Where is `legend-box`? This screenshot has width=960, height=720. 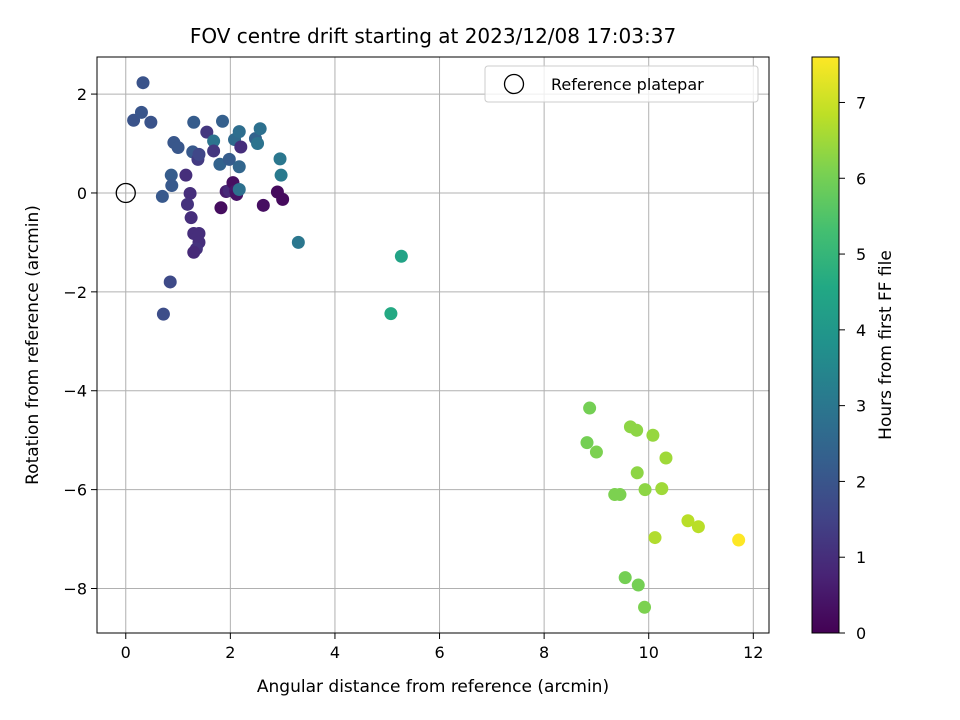 legend-box is located at coordinates (621, 84).